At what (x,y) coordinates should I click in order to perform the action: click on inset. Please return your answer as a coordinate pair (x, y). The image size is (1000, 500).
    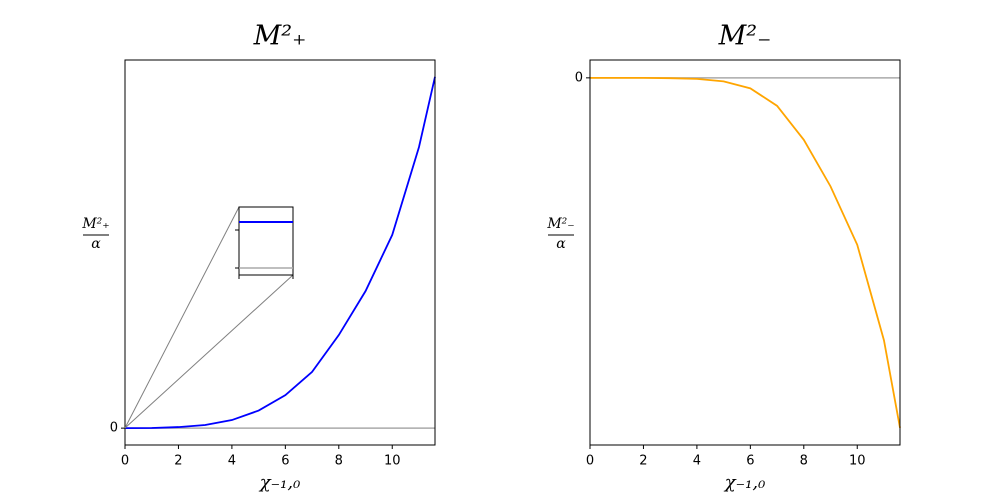
    Looking at the image, I should click on (209, 317).